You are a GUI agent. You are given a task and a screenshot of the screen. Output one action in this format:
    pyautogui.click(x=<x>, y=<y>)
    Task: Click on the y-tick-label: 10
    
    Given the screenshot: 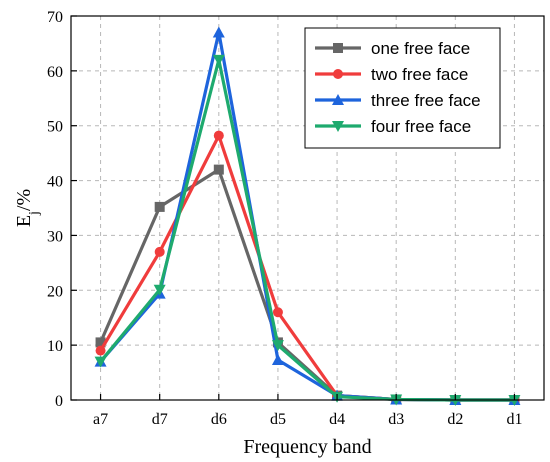 What is the action you would take?
    pyautogui.click(x=55, y=346)
    